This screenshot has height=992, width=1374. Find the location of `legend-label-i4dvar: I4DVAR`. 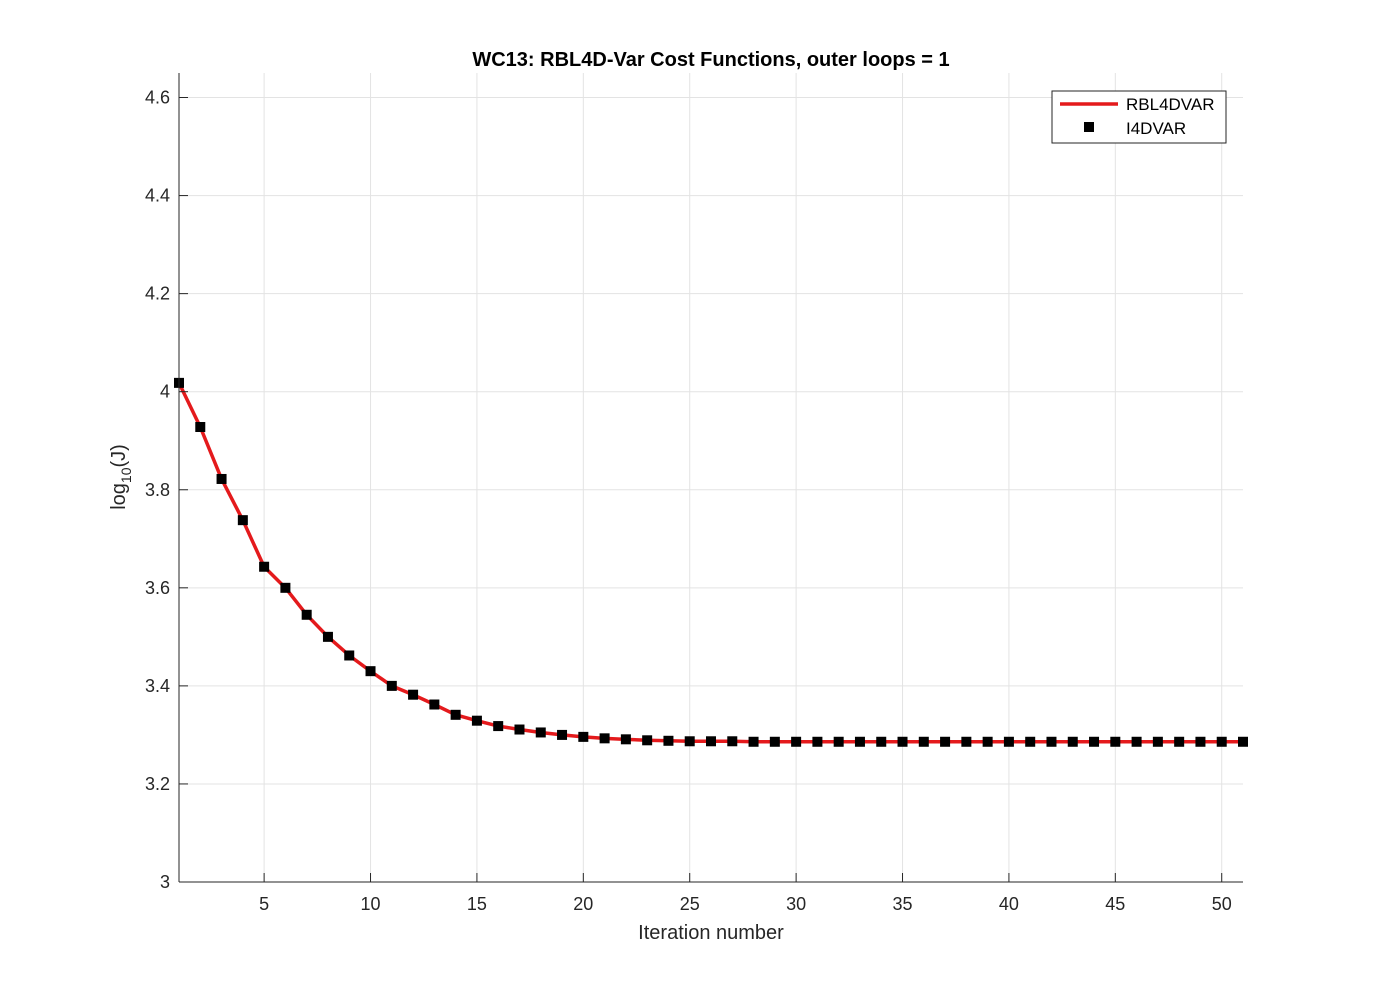

legend-label-i4dvar: I4DVAR is located at coordinates (1156, 128).